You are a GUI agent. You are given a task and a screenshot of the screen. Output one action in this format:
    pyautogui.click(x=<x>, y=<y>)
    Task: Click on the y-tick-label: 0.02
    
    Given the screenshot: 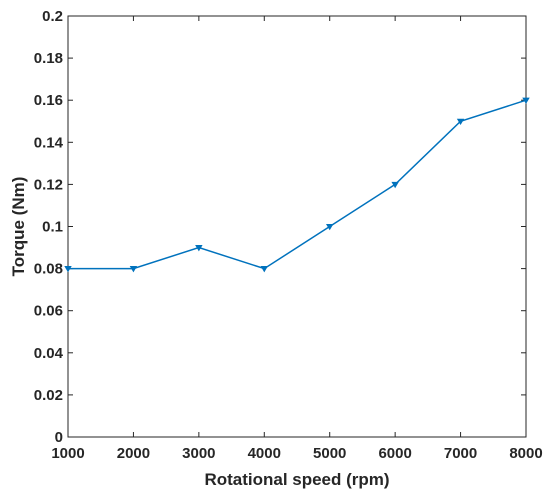 What is the action you would take?
    pyautogui.click(x=48, y=395)
    